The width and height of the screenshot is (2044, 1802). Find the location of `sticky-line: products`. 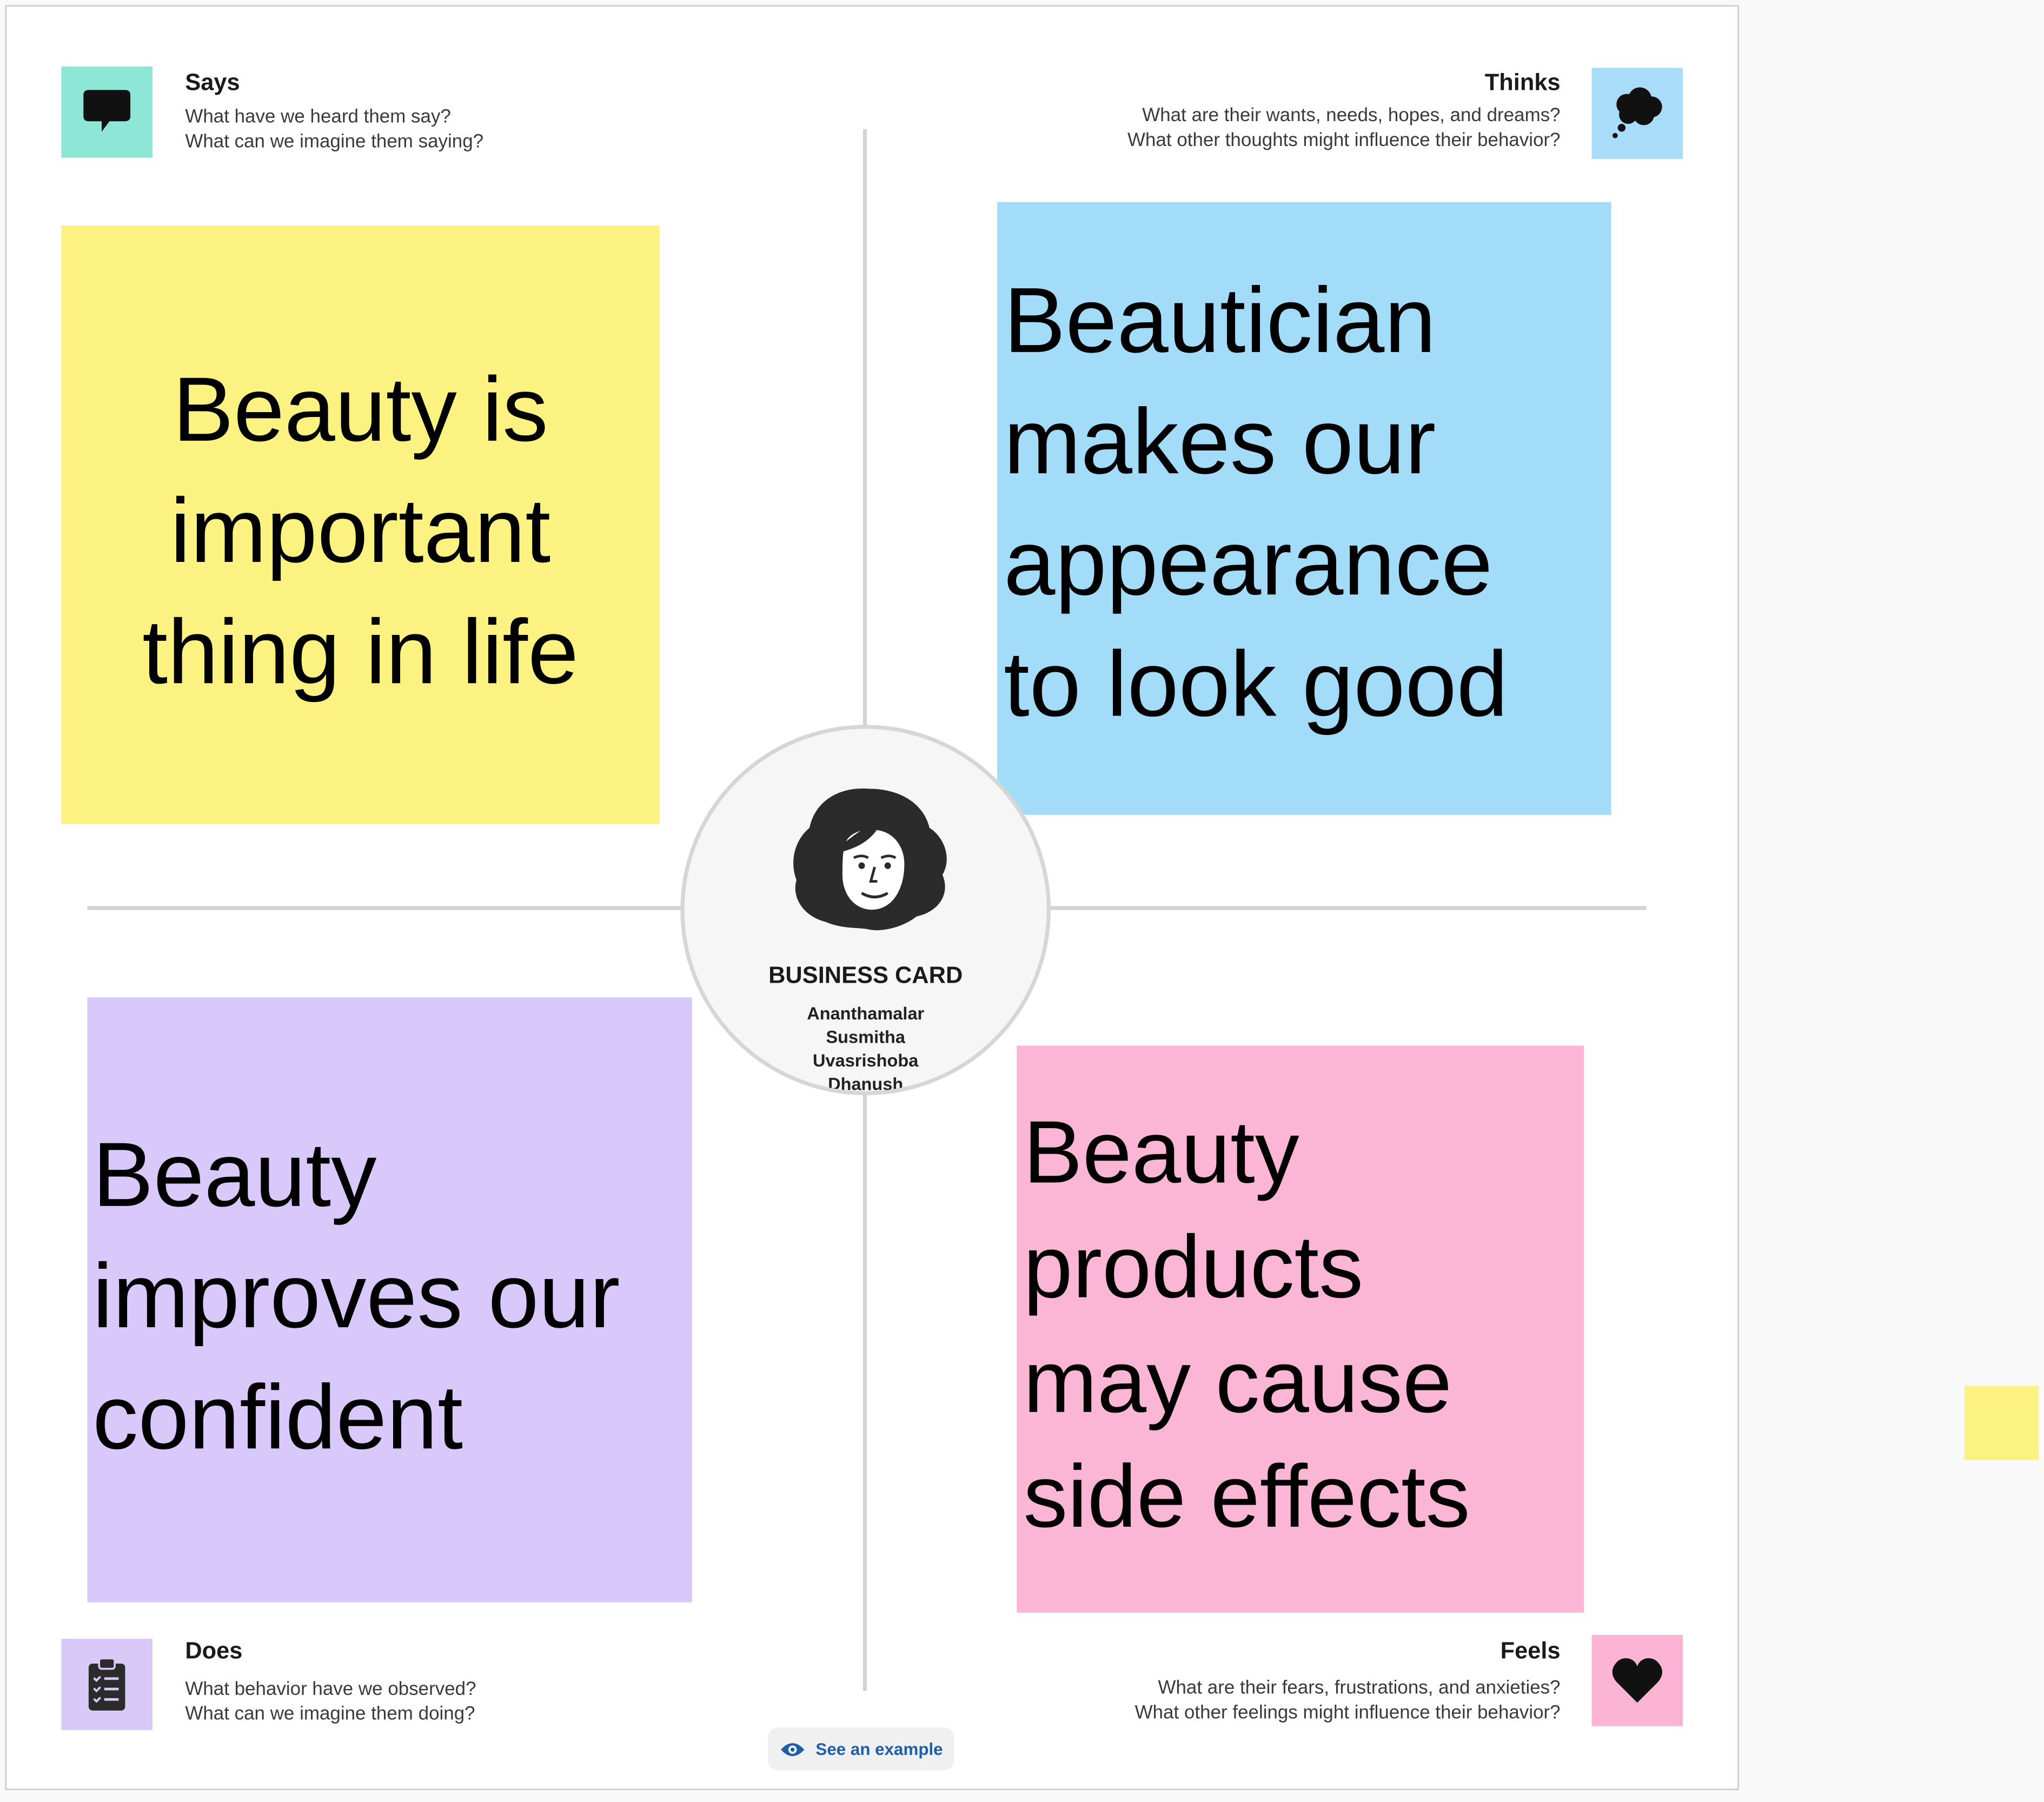

sticky-line: products is located at coordinates (1193, 1267).